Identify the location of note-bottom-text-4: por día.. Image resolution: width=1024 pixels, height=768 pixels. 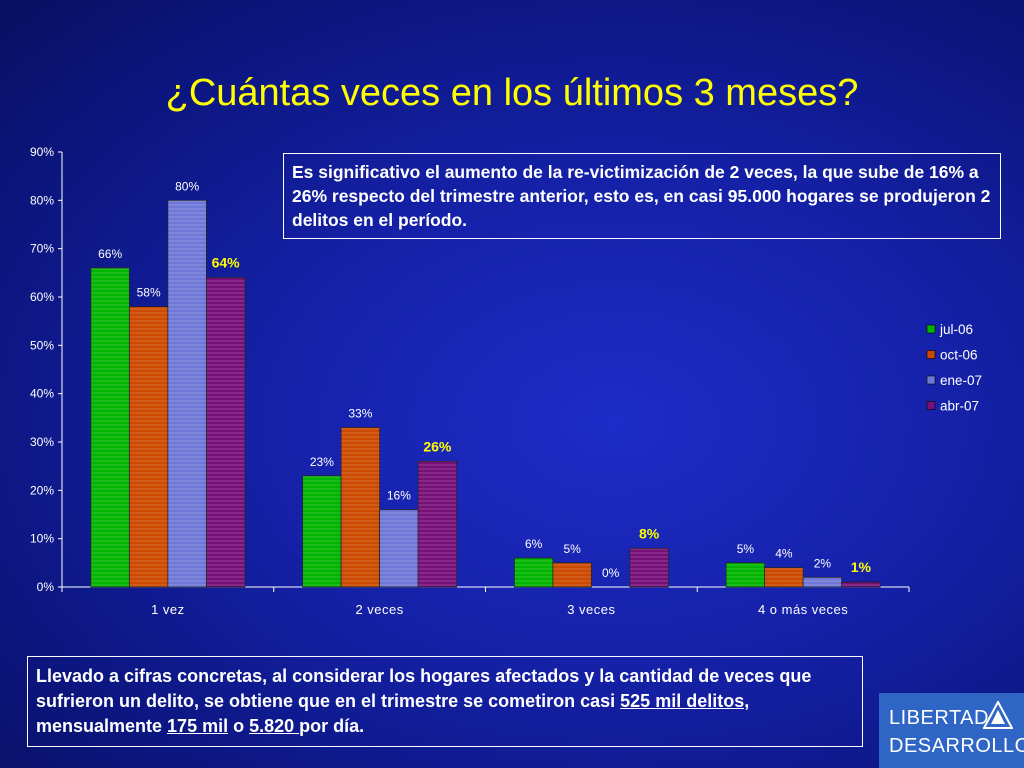
(332, 726).